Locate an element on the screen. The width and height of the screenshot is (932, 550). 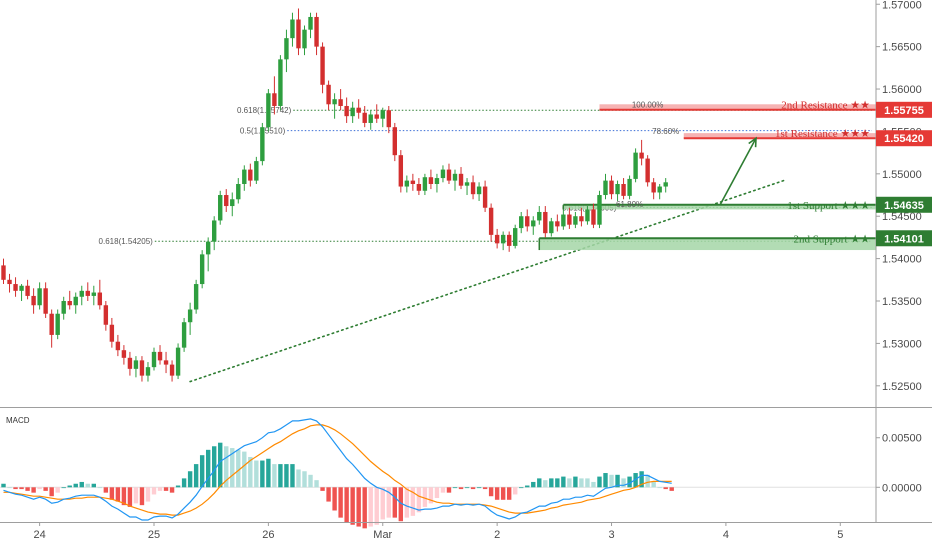
macd-tick-label: 0.00500 is located at coordinates (902, 439).